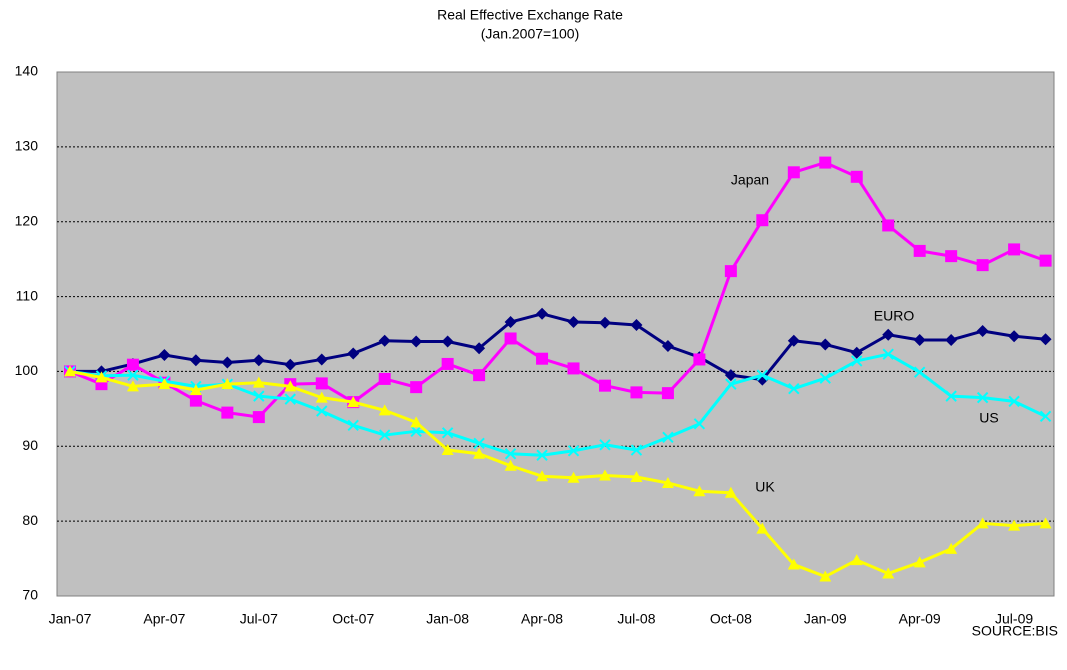  What do you see at coordinates (542, 619) in the screenshot?
I see `x-tick-label: Apr-08` at bounding box center [542, 619].